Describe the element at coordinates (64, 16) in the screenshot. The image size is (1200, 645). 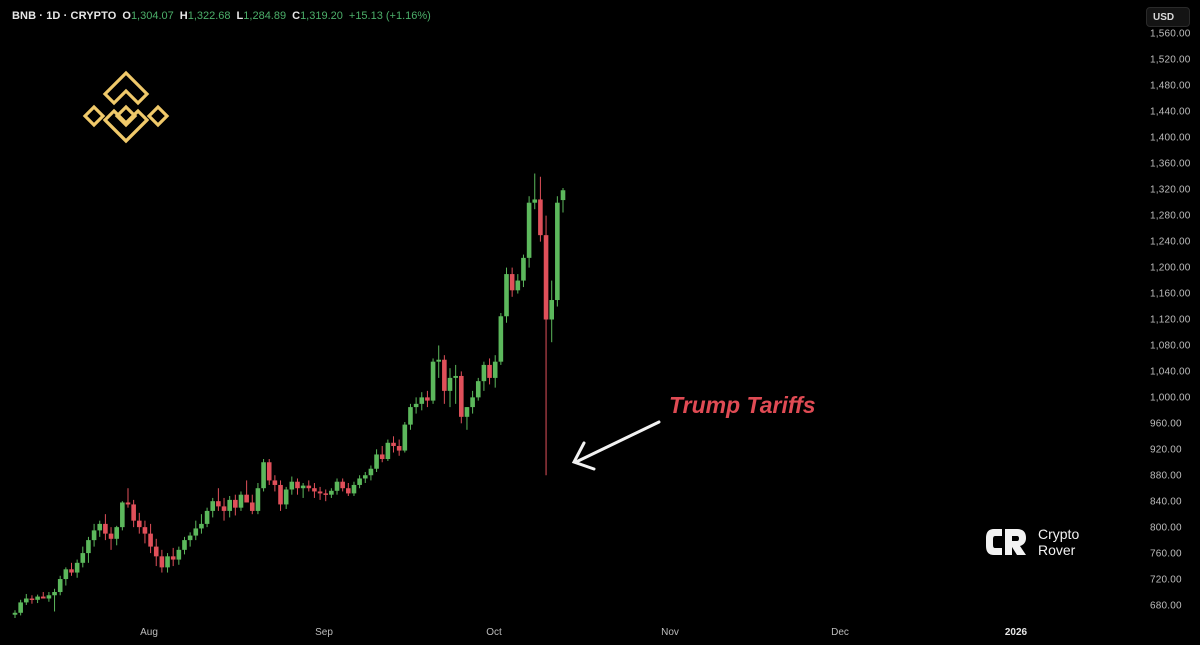
I see `symbol-label: BNB · 1D · CRYPTO` at that location.